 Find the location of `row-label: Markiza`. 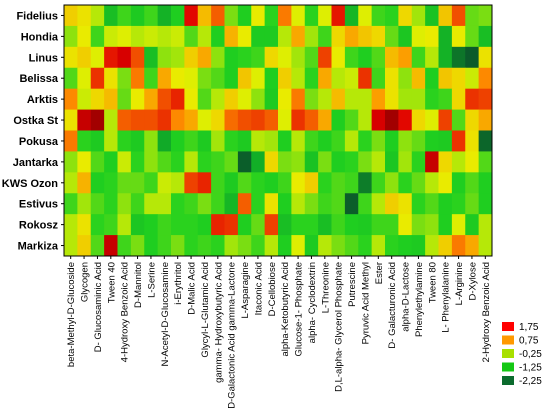

row-label: Markiza is located at coordinates (38, 247).